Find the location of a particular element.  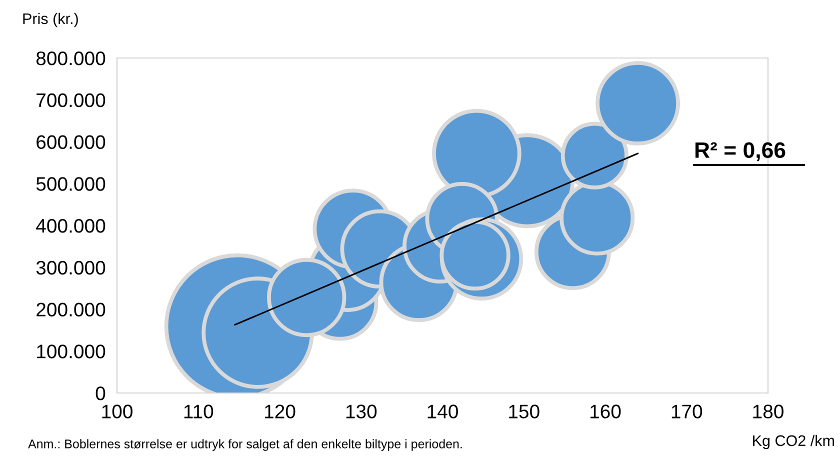

text: Anm.: Boblernes størrelse er udtryk for salget af den enkelte biltype i perioden. is located at coordinates (245, 445).